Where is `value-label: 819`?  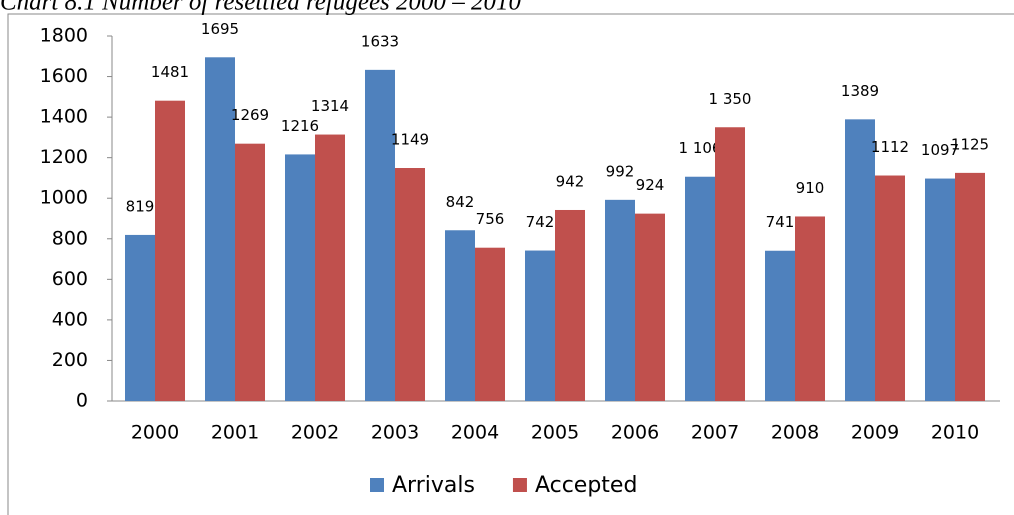
value-label: 819 is located at coordinates (140, 206).